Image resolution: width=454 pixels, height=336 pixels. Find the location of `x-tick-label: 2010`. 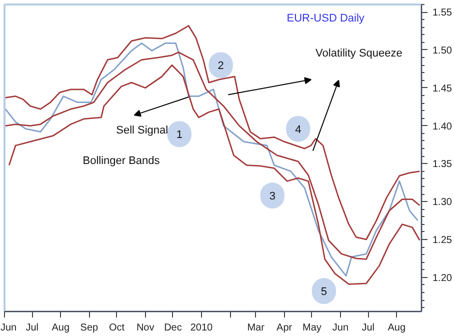

x-tick-label: 2010 is located at coordinates (202, 328).